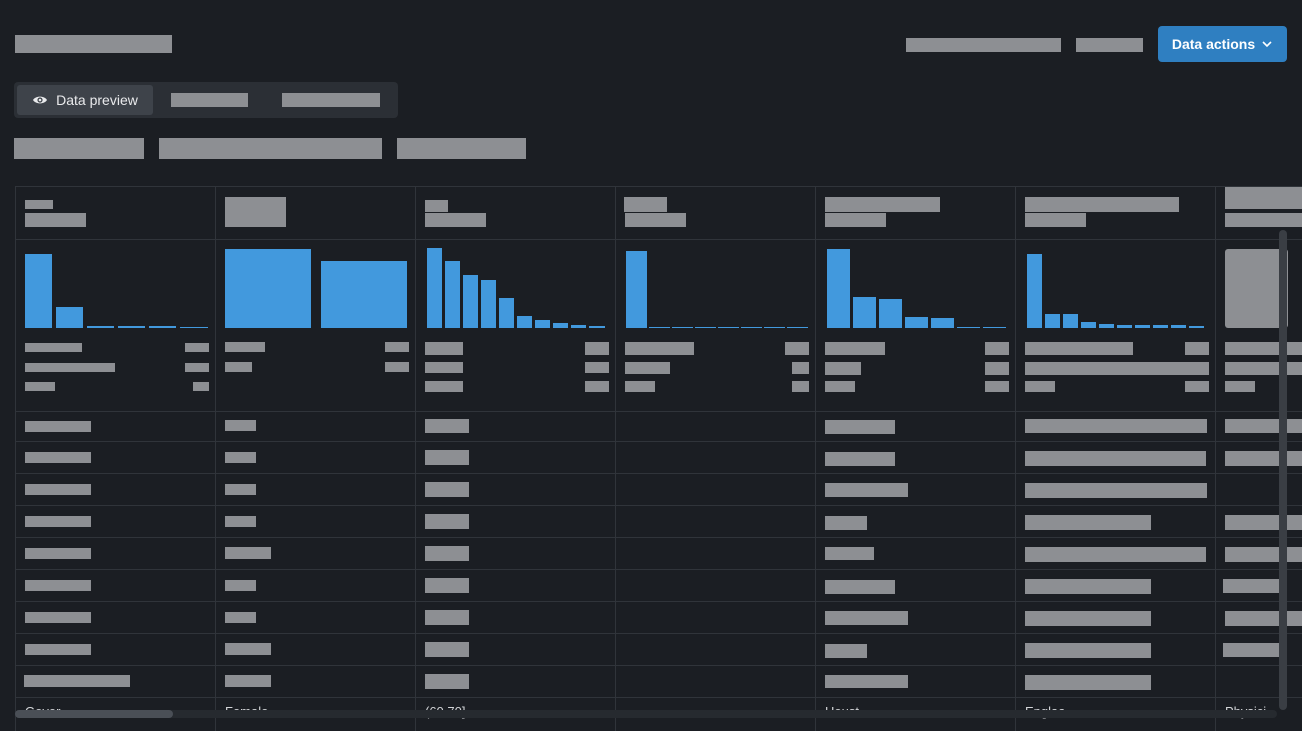  Describe the element at coordinates (1267, 44) in the screenshot. I see `chevron-down-icon` at that location.